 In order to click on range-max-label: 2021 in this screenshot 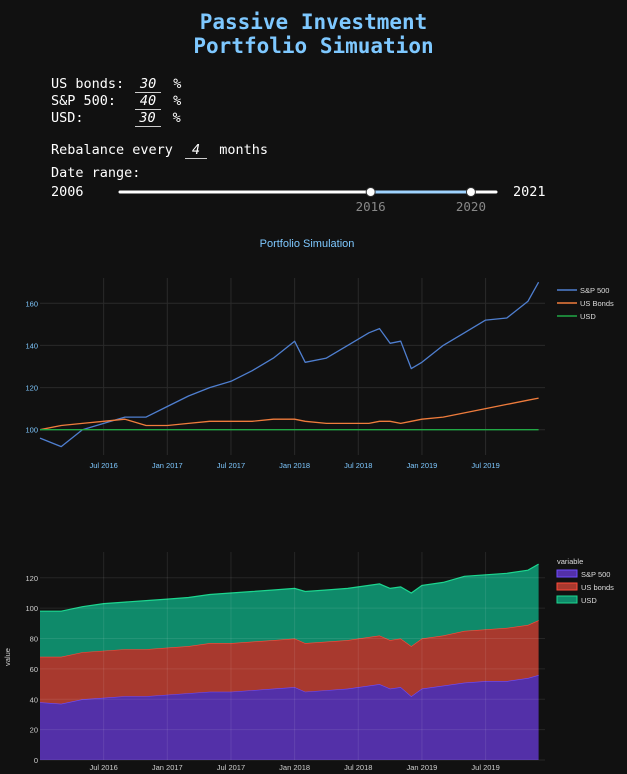, I will do `click(529, 192)`.